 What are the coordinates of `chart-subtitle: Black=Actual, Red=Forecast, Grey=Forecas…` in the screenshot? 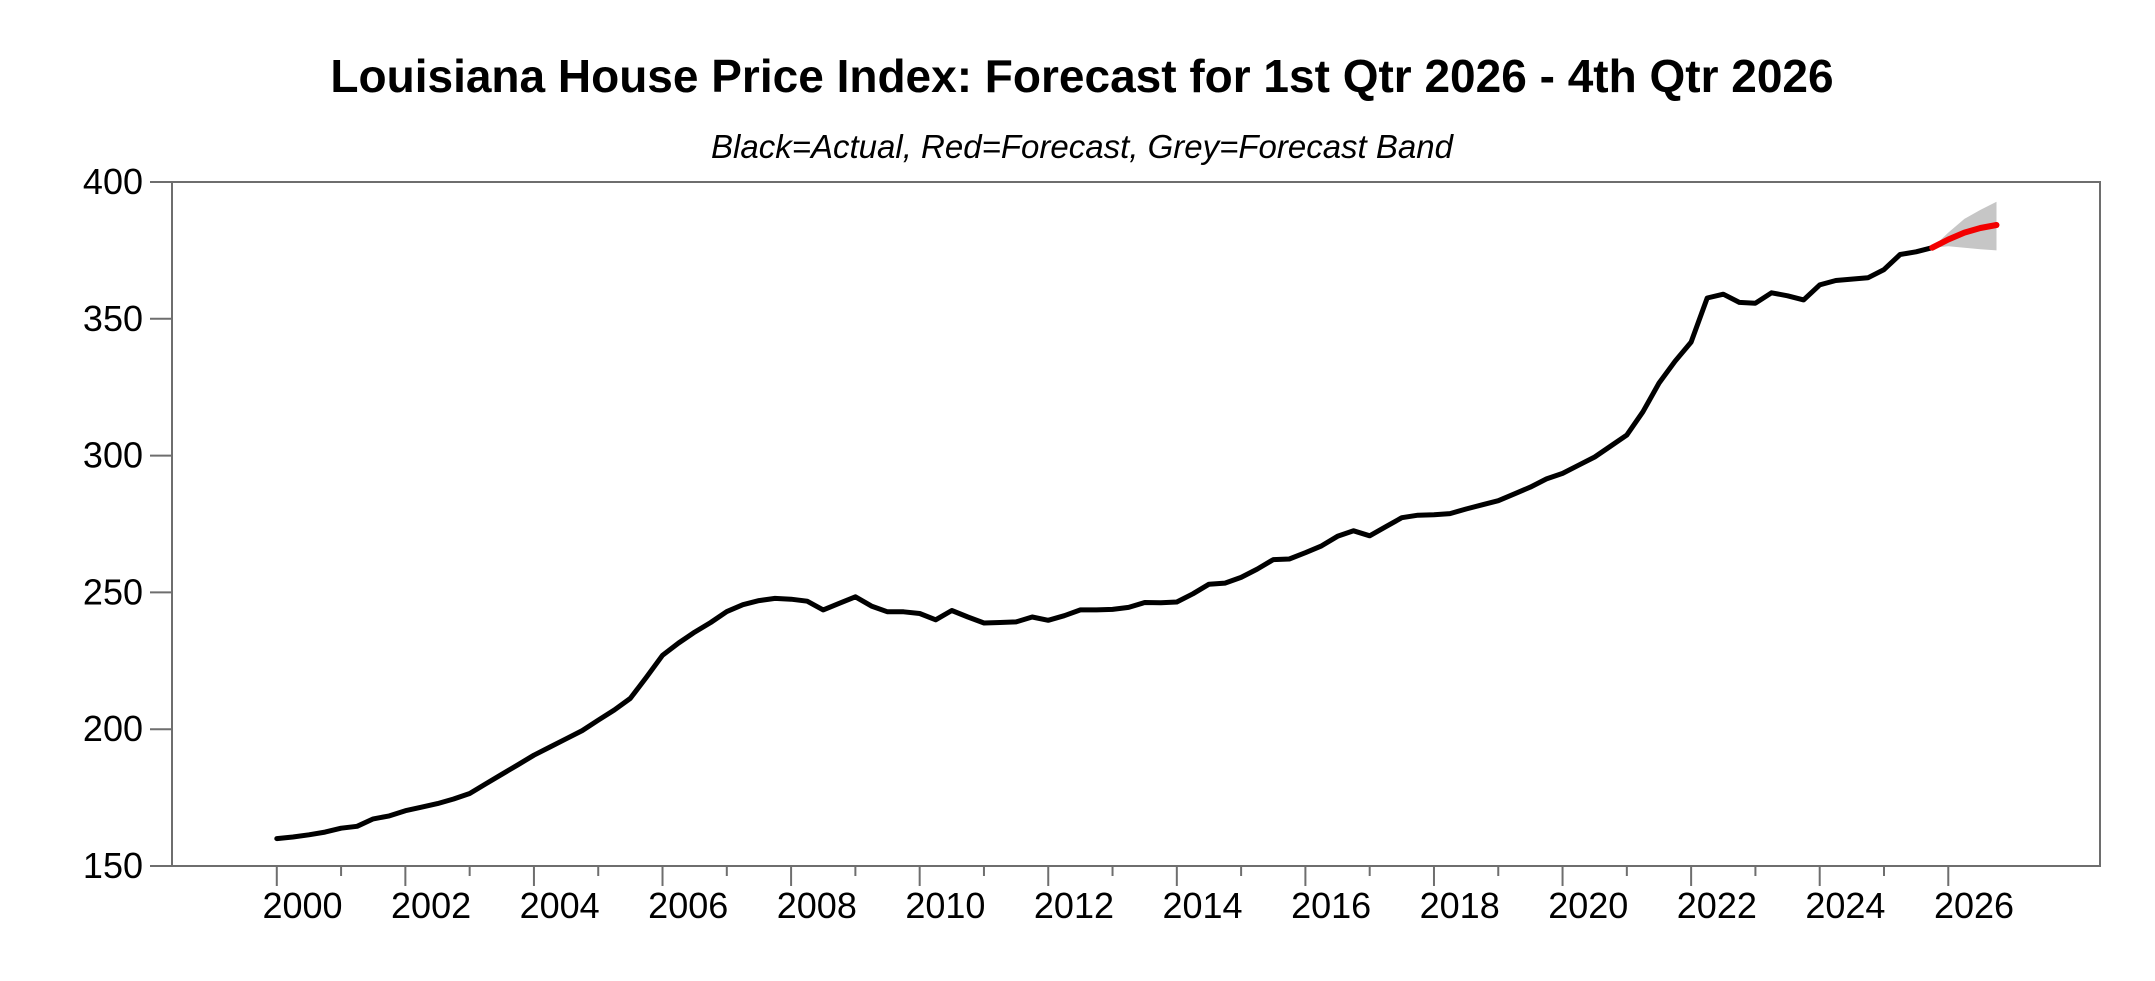 It's located at (1083, 146).